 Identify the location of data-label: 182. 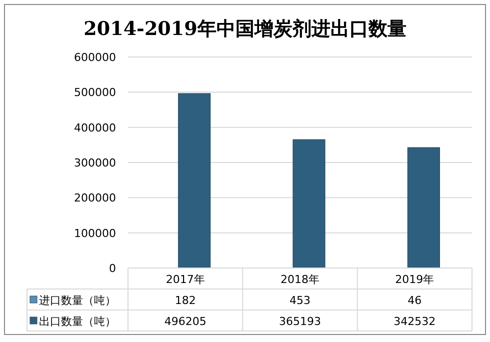
(185, 300).